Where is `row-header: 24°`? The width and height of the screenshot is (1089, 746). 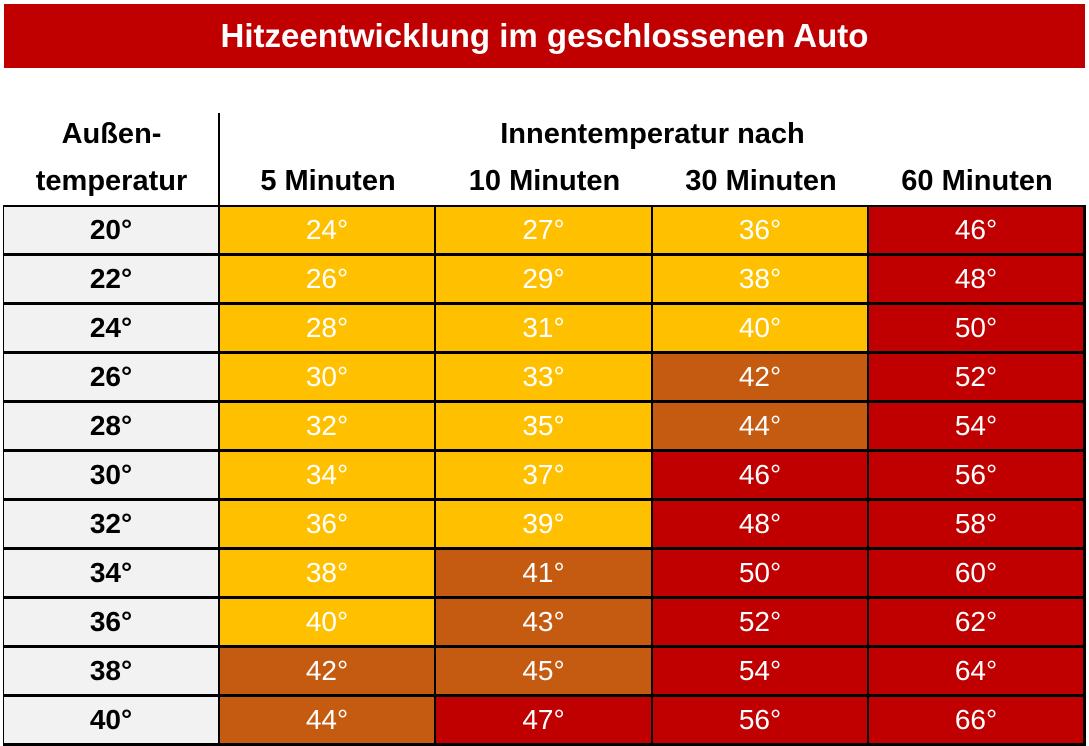
row-header: 24° is located at coordinates (111, 328).